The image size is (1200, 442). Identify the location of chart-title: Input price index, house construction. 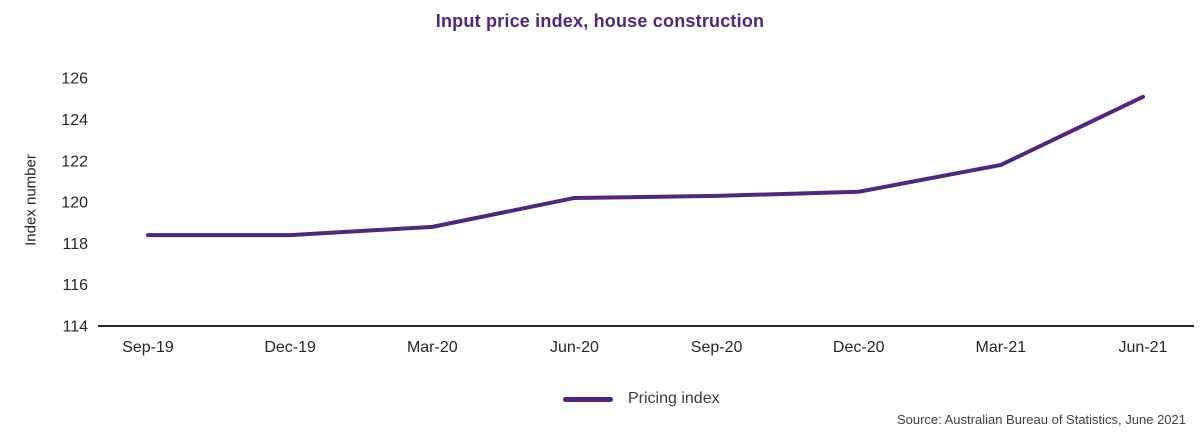
(600, 21).